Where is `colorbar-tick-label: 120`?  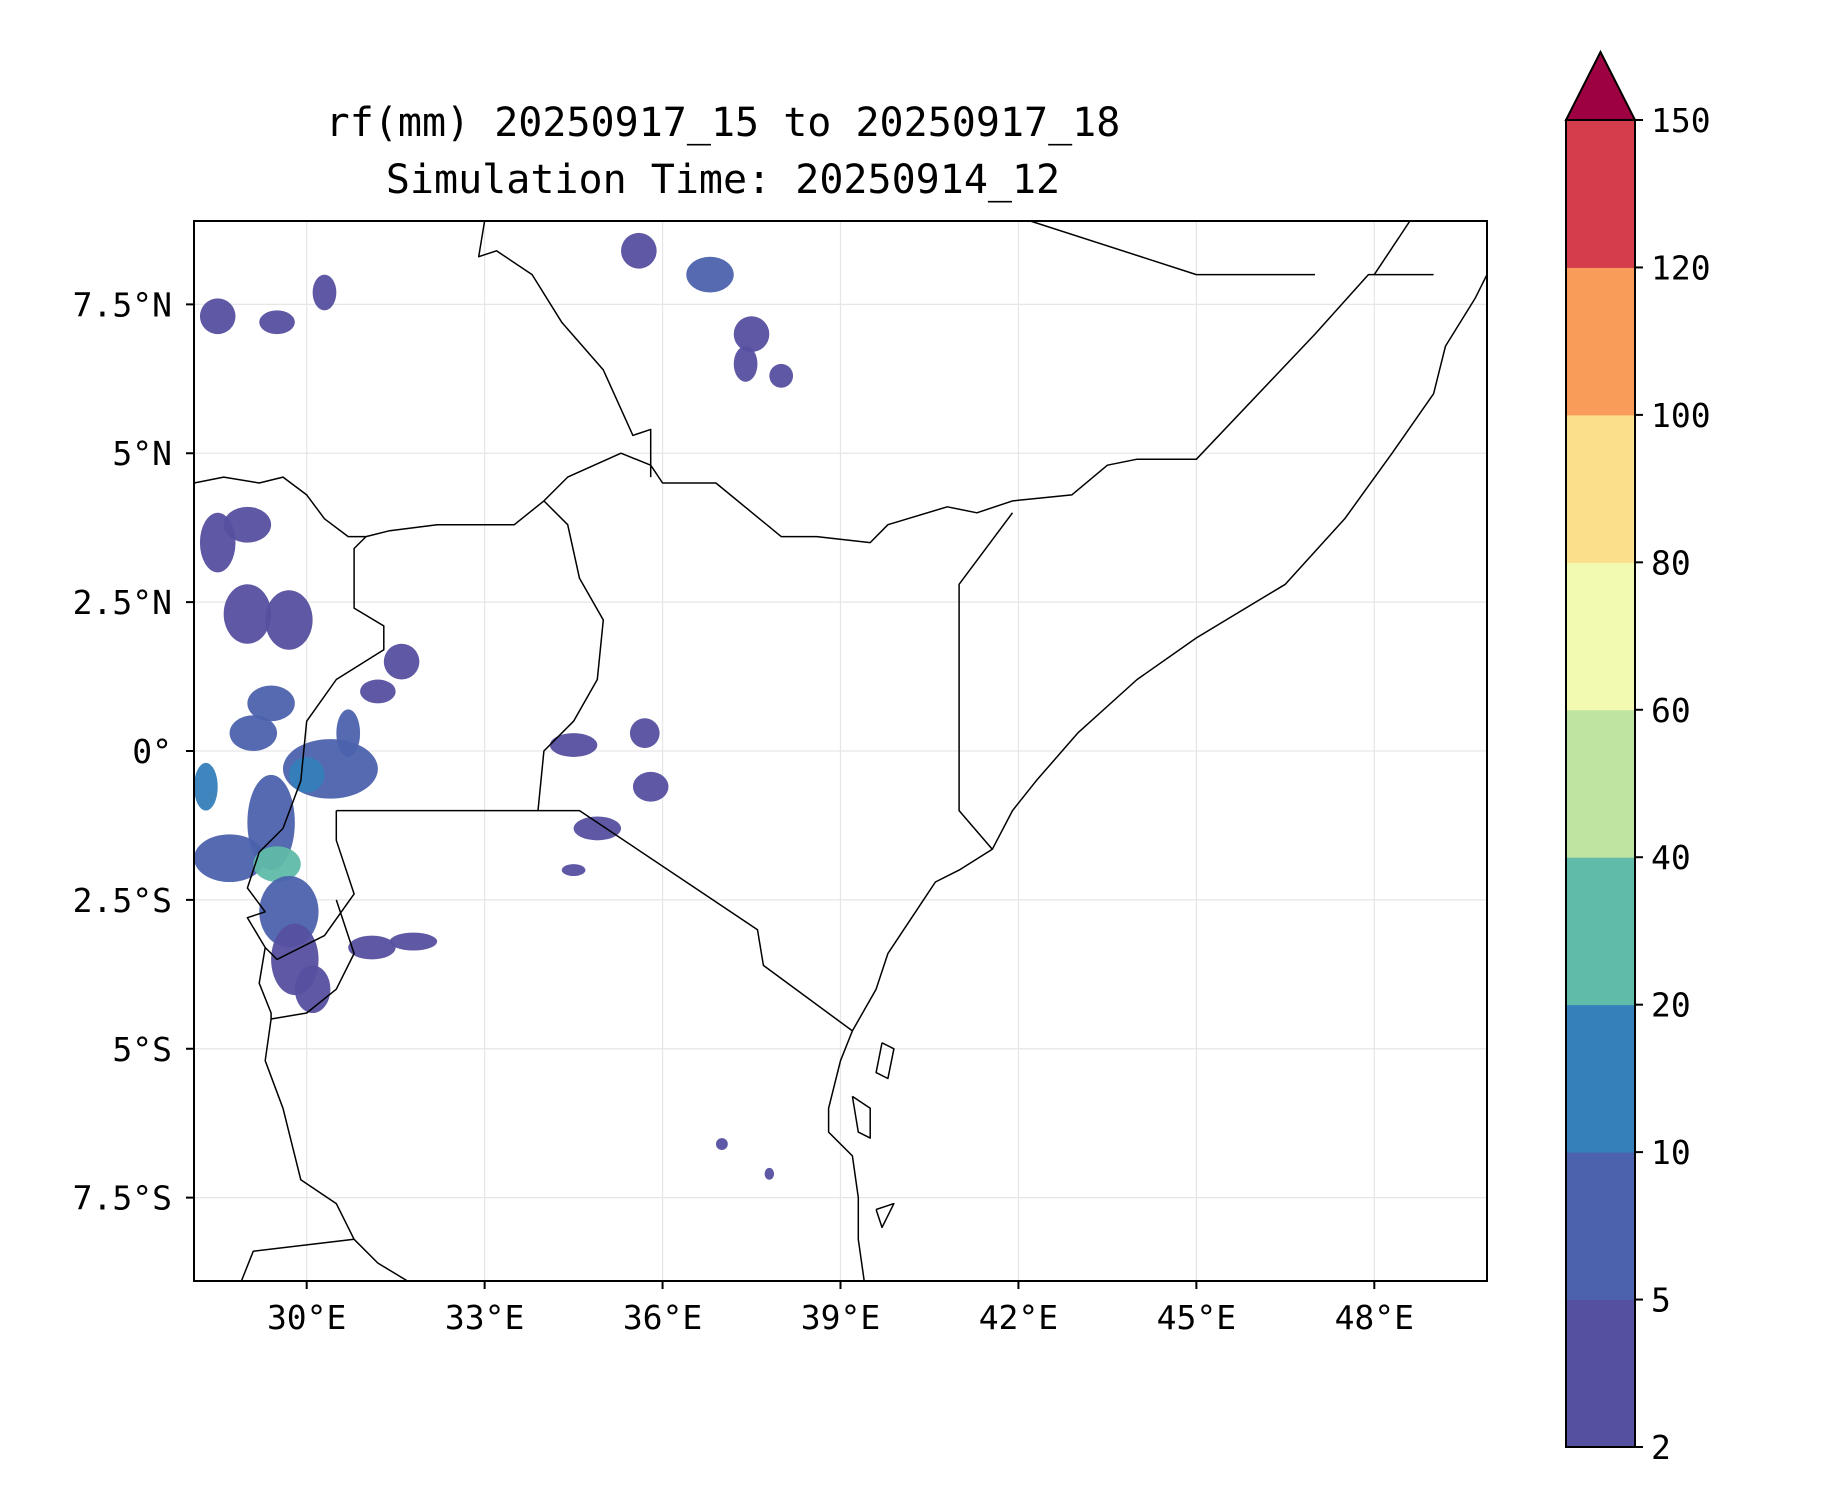 colorbar-tick-label: 120 is located at coordinates (1681, 267).